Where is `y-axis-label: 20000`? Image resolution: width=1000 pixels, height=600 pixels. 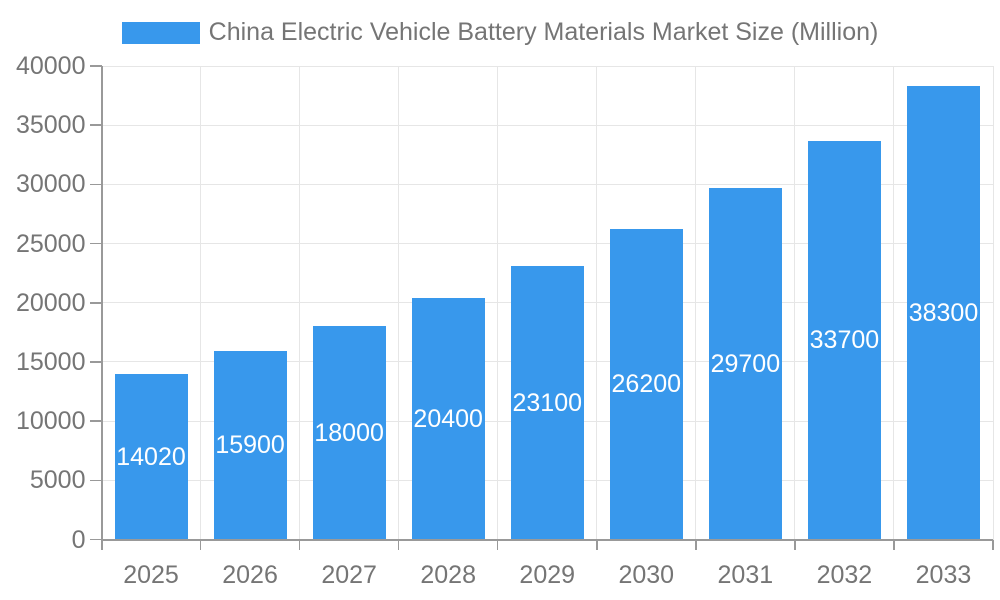 y-axis-label: 20000 is located at coordinates (50, 302).